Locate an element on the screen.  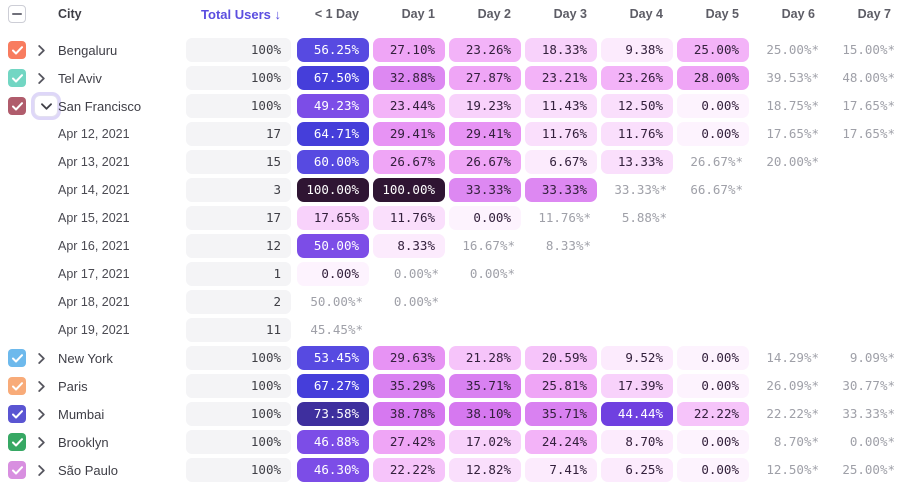
column-header-total-users: Total Users ↓ is located at coordinates (241, 14).